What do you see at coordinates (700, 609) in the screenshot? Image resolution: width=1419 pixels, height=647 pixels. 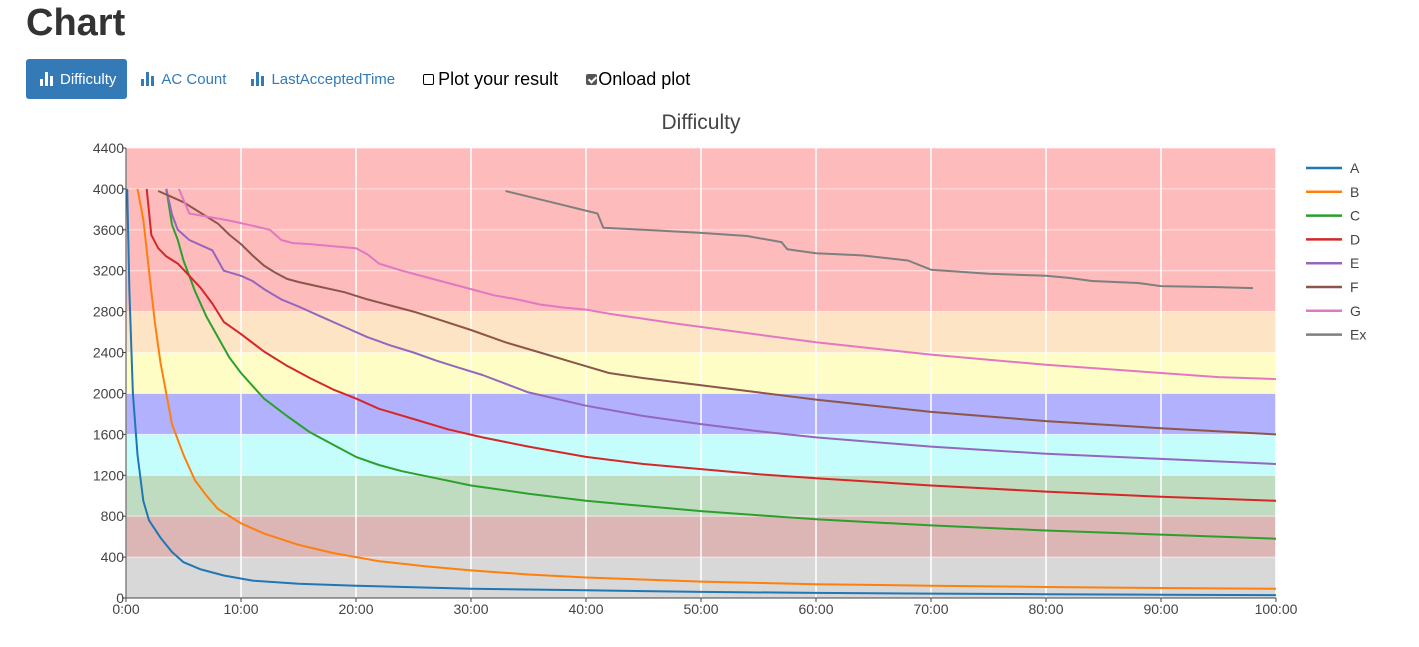 I see `x-tick-label: 50:00` at bounding box center [700, 609].